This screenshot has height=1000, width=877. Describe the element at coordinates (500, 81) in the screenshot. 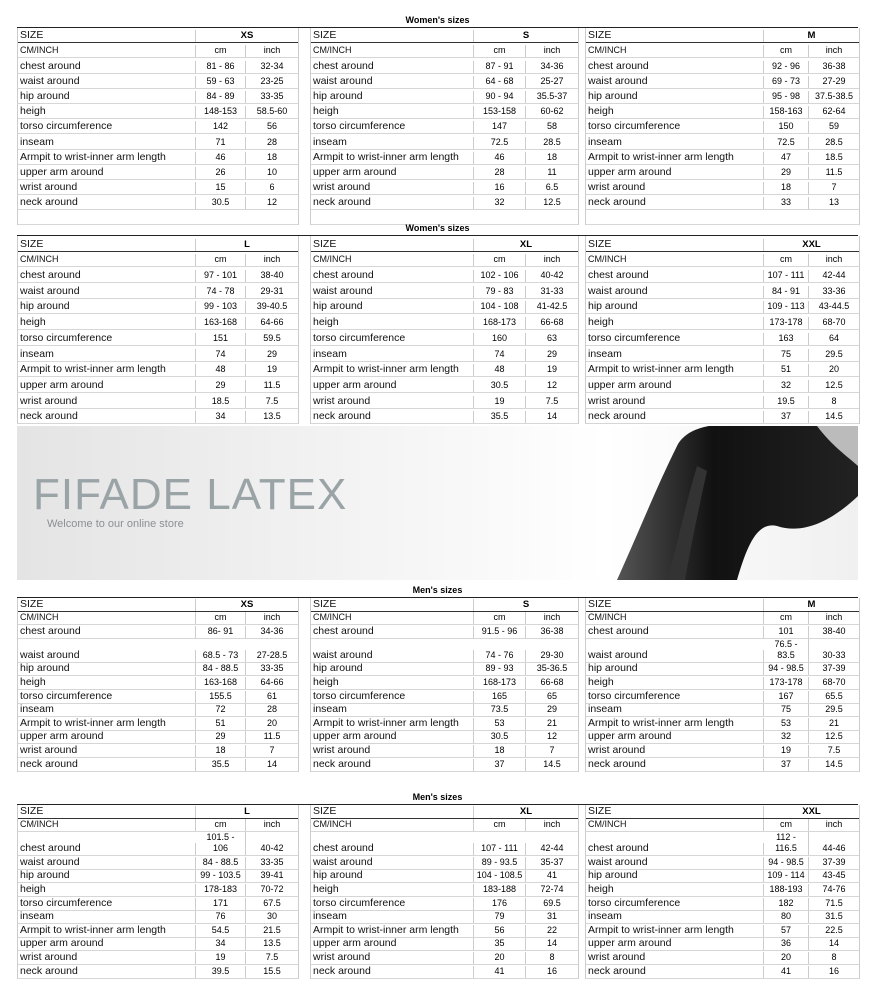

I see `cm-value: 64 - 68` at that location.